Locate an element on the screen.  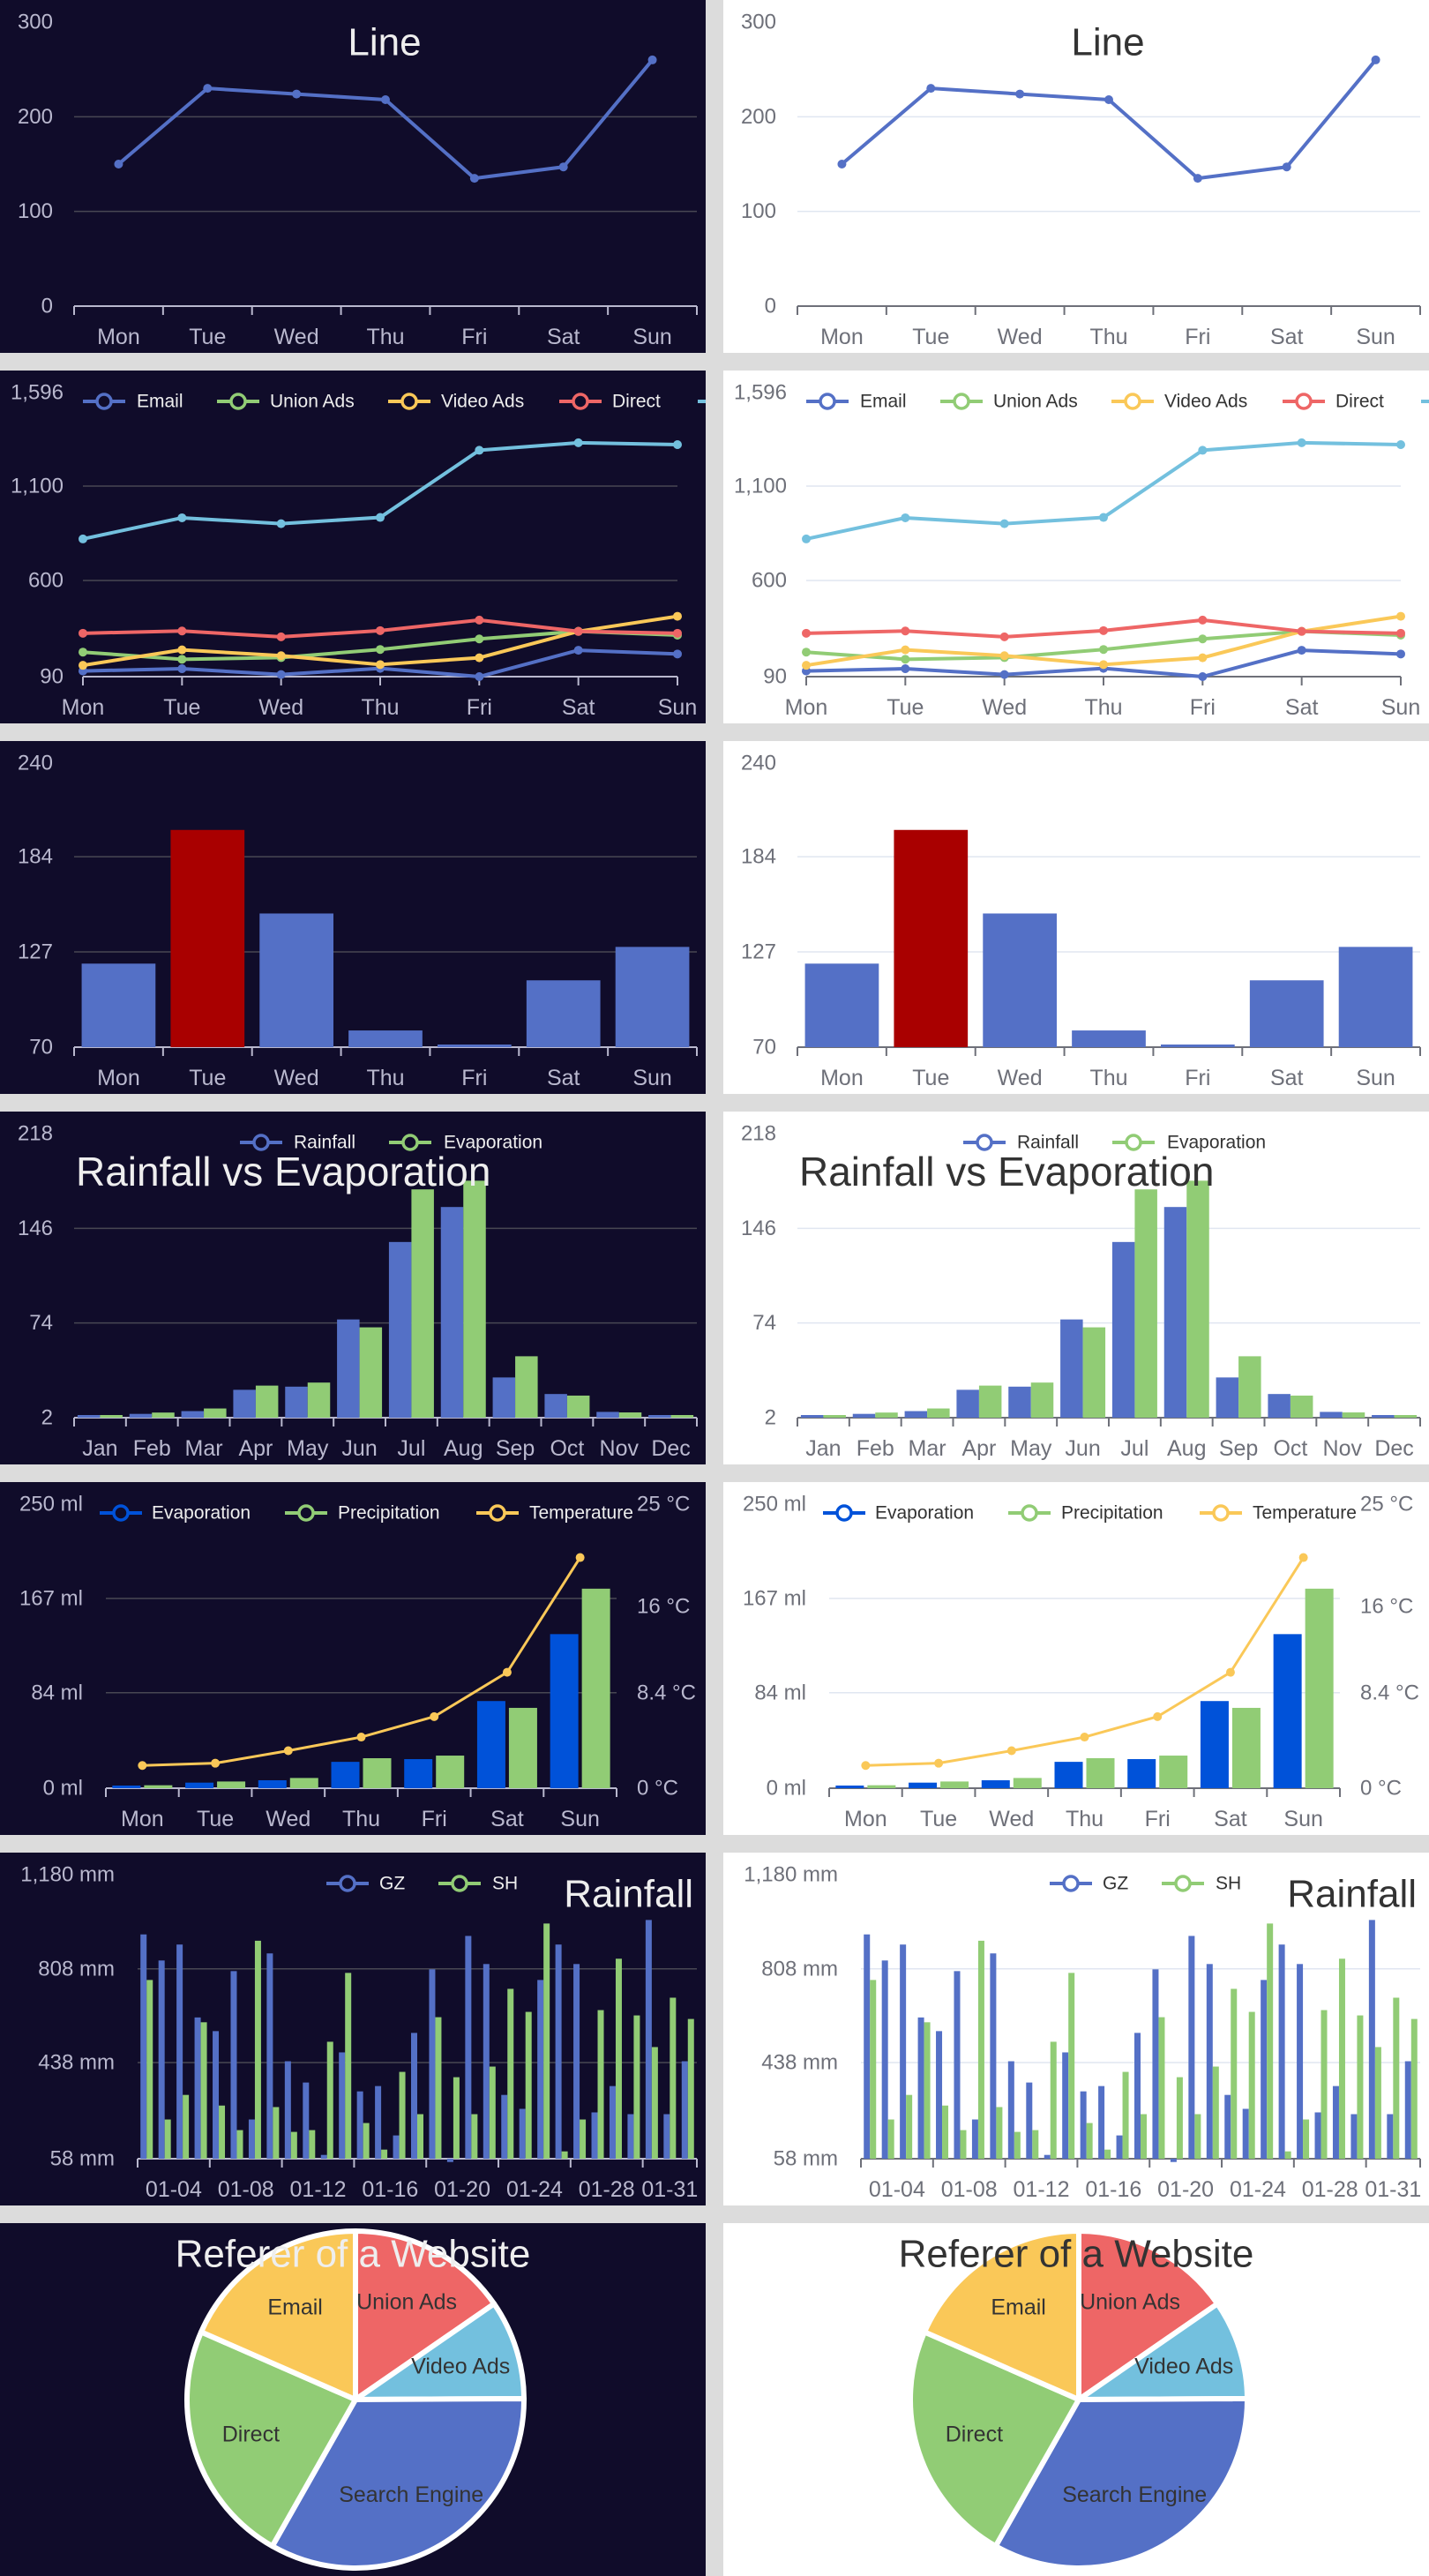
legend-item: Direct is located at coordinates (610, 402).